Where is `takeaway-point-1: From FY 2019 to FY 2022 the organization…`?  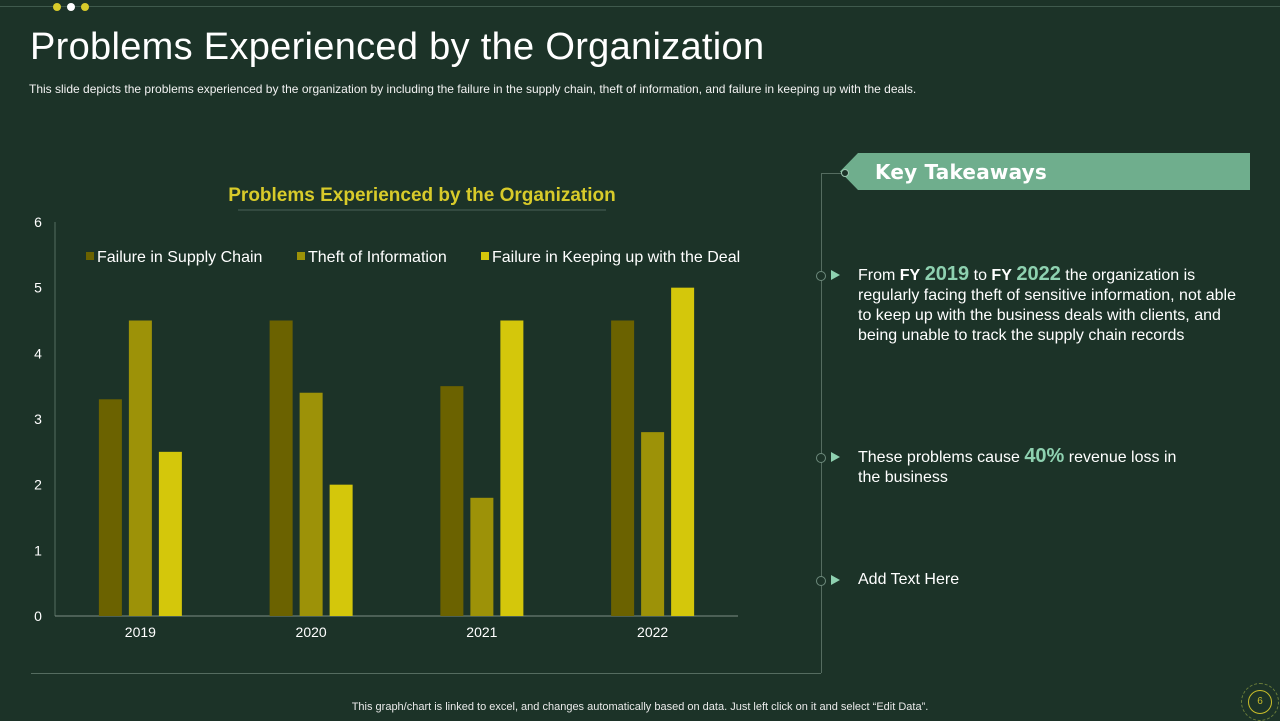
takeaway-point-1: From FY 2019 to FY 2022 the organization… is located at coordinates (1048, 305).